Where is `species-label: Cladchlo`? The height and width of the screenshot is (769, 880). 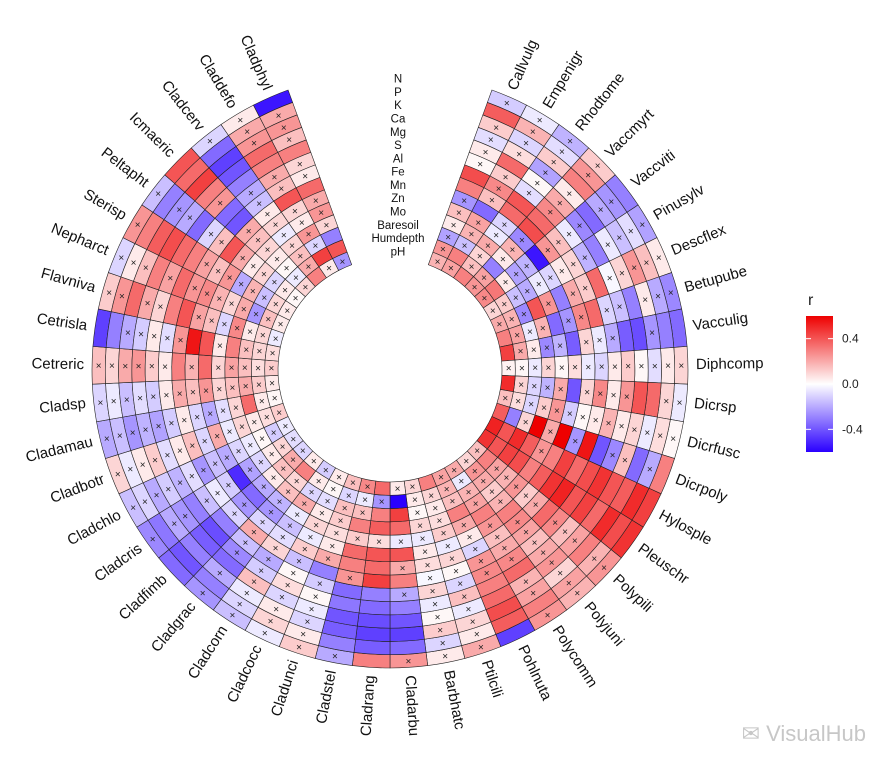
species-label: Cladchlo is located at coordinates (94, 528).